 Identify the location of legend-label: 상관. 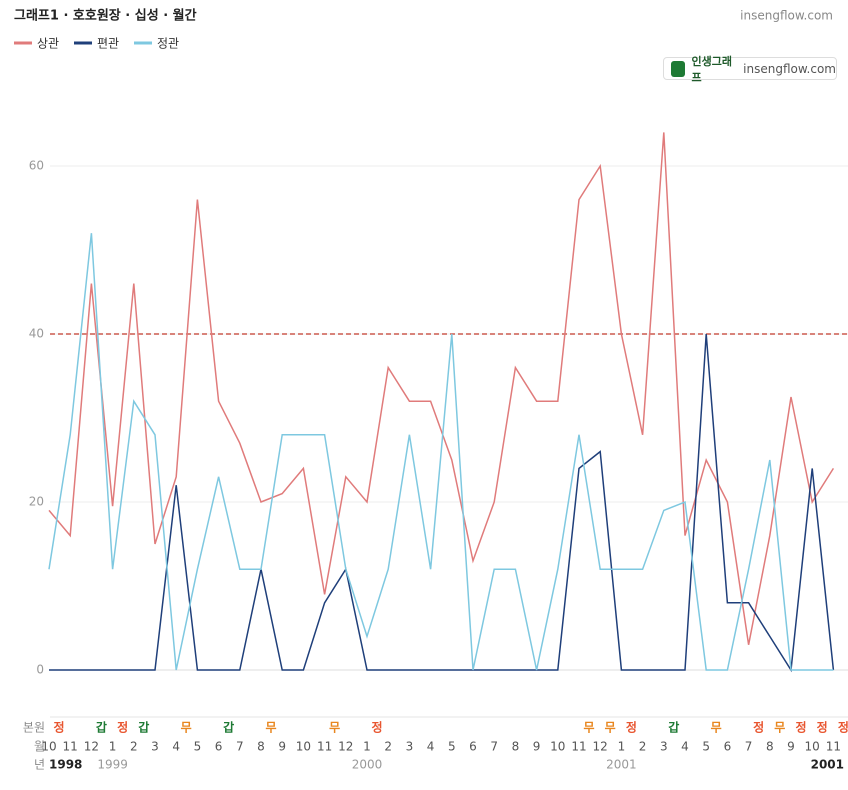
(48, 44).